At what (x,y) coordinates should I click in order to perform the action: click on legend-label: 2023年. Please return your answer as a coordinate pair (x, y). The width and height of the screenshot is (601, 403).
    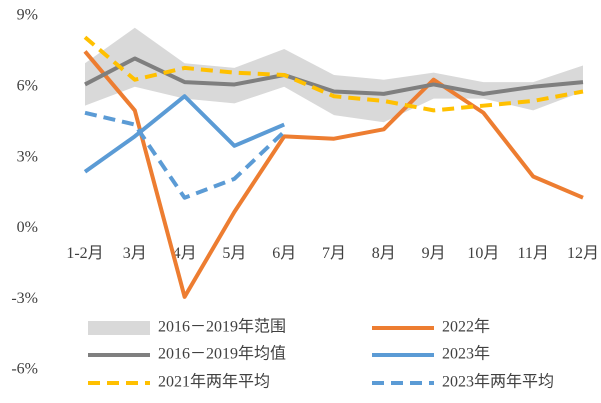
    Looking at the image, I should click on (466, 354).